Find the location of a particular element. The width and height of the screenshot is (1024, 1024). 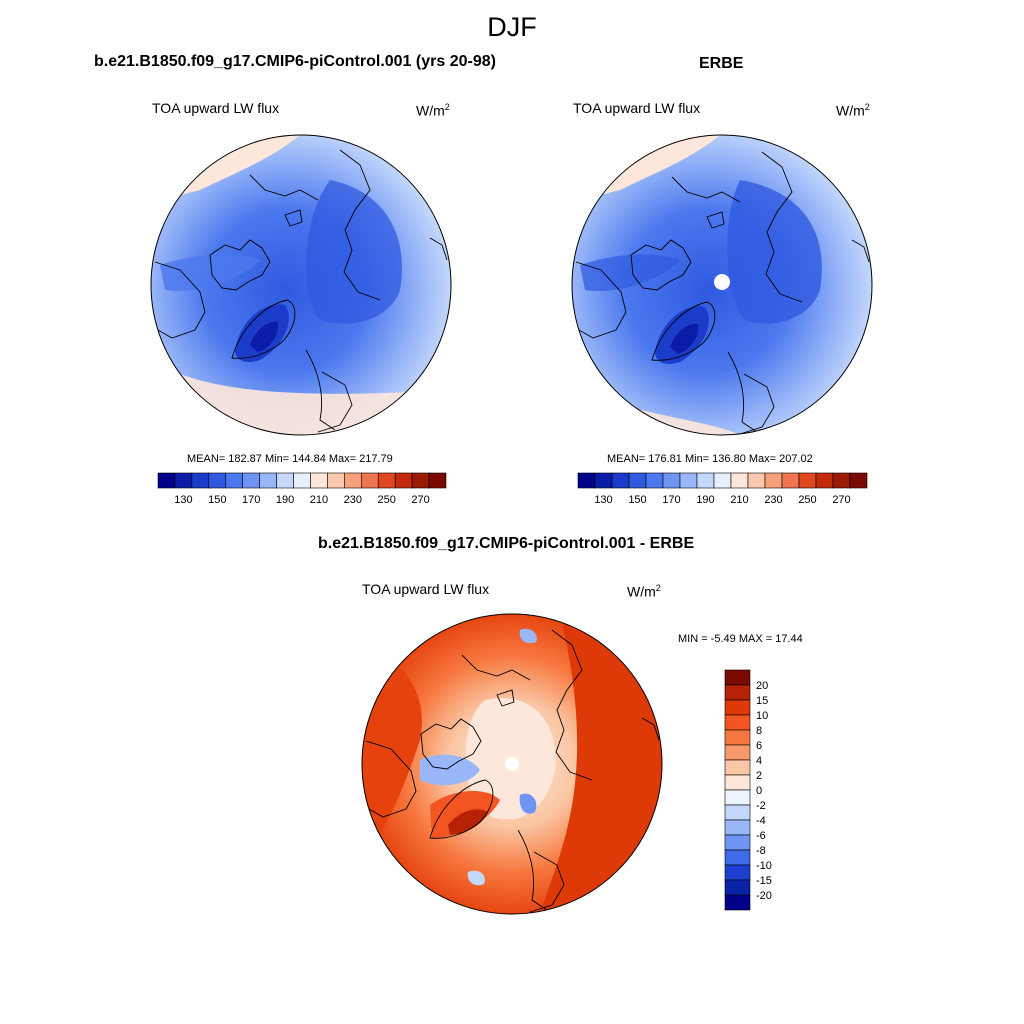

diff-colorbar-label: 6 is located at coordinates (759, 746).